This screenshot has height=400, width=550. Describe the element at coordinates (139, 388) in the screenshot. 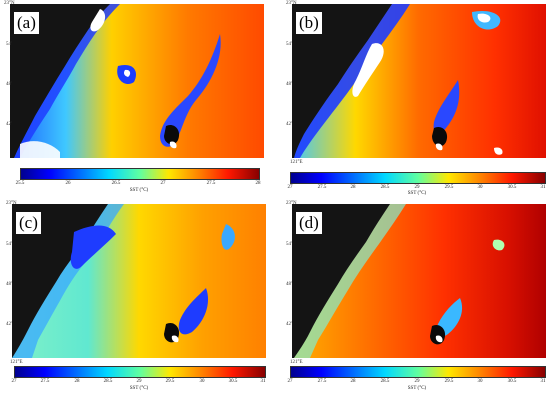

I see `colorbar-title-c: SST (°C)` at that location.